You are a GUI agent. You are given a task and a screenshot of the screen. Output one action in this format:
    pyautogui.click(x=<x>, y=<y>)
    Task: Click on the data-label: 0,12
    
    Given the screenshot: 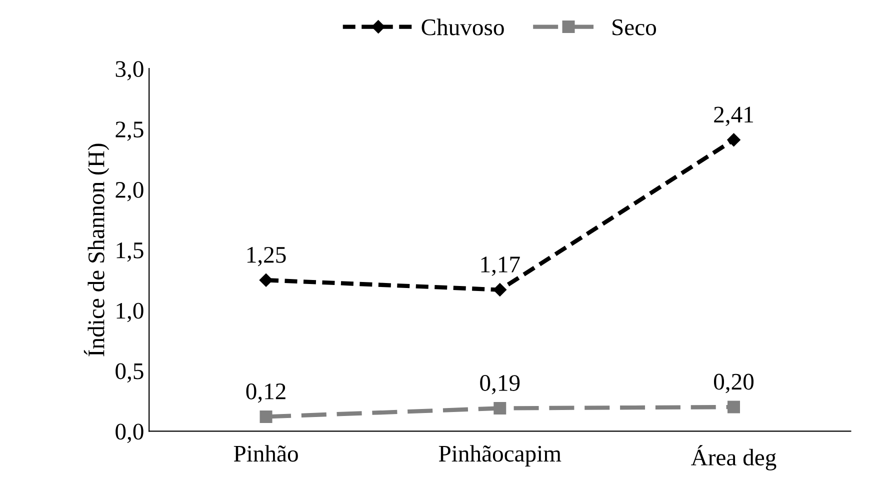 What is the action you would take?
    pyautogui.click(x=266, y=393)
    